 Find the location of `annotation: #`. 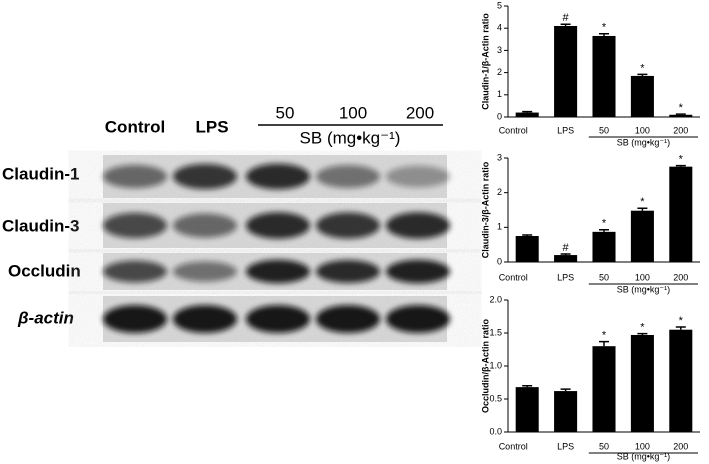

annotation: # is located at coordinates (566, 18).